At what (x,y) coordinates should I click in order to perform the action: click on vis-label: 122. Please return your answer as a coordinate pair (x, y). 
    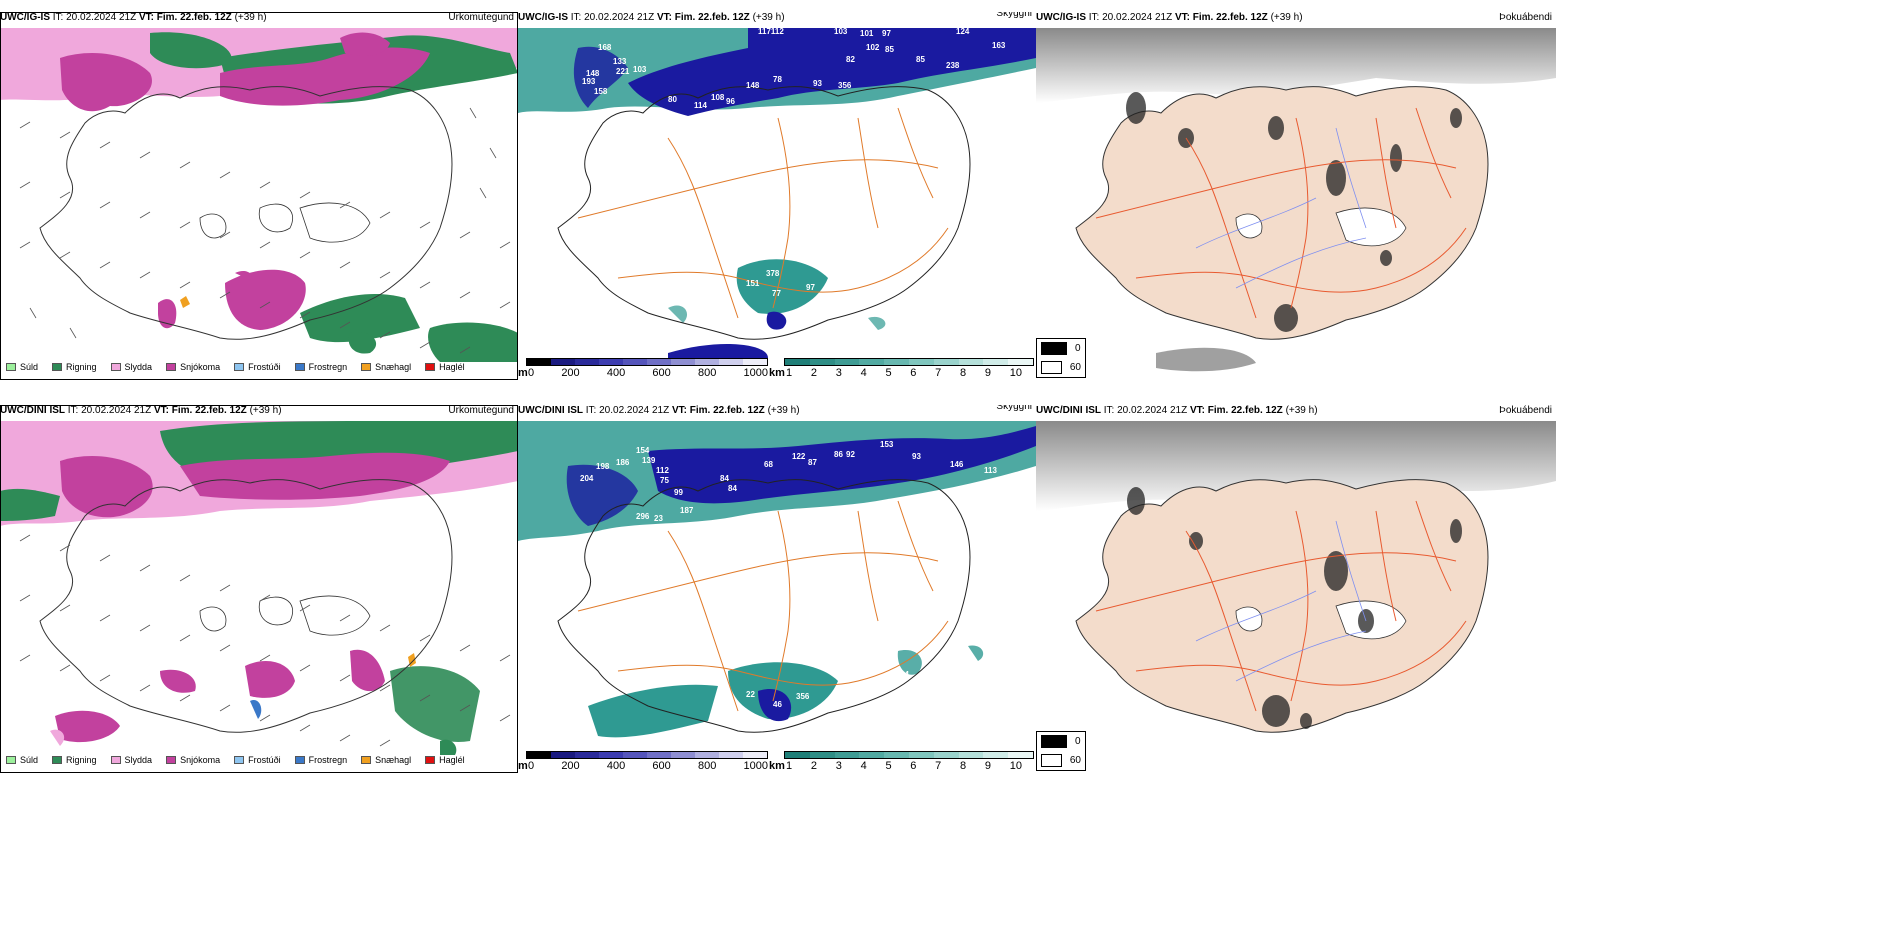
    Looking at the image, I should click on (799, 456).